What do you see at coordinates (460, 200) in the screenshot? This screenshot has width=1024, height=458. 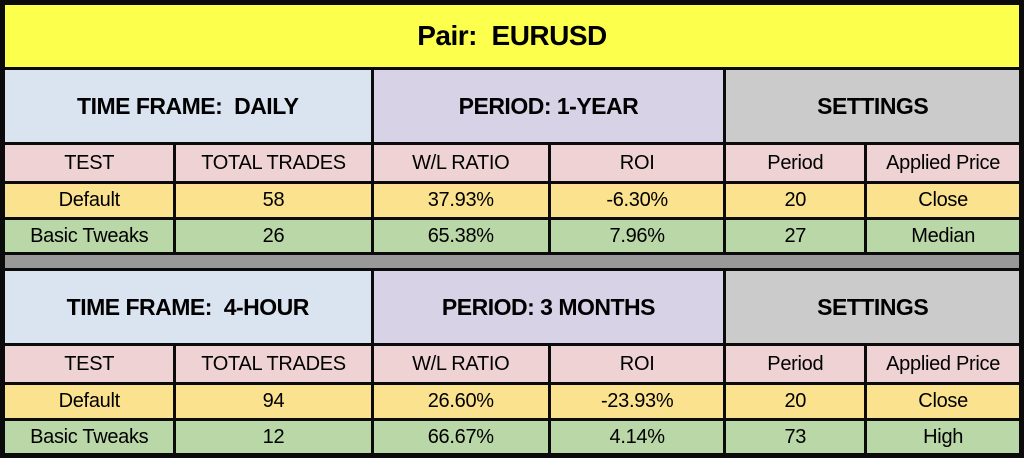 I see `table-cell: 37.93%` at bounding box center [460, 200].